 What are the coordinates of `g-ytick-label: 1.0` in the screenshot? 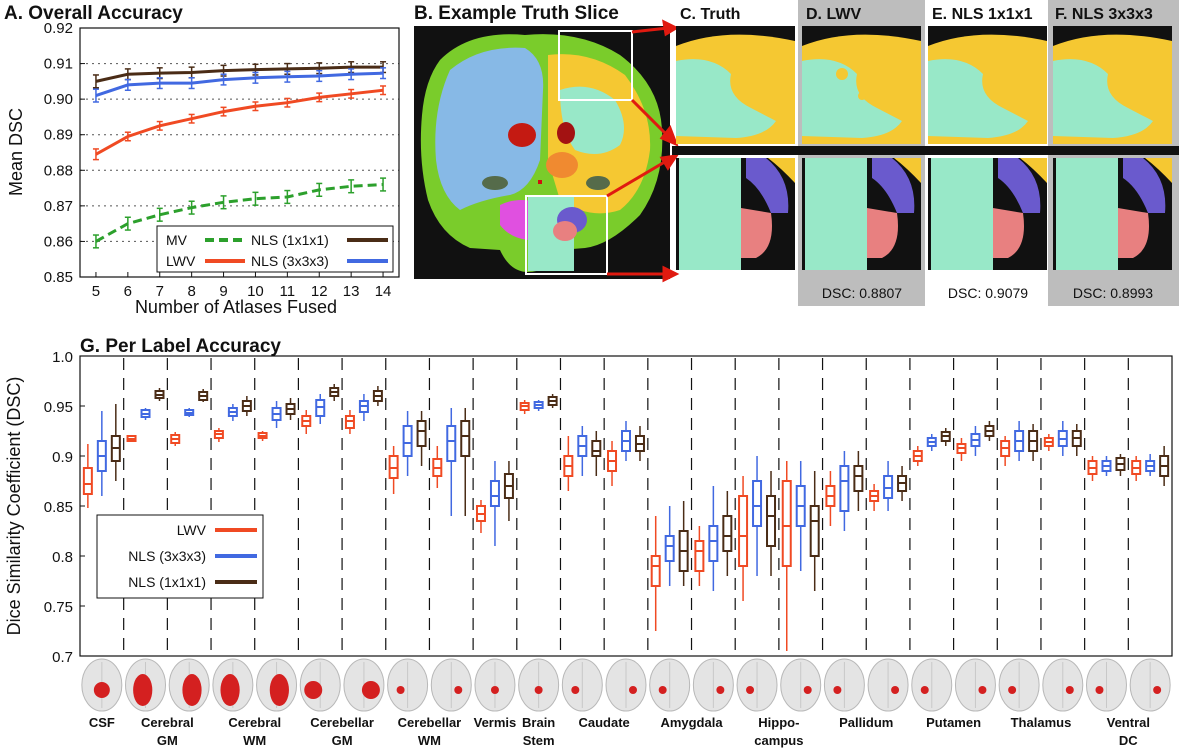 It's located at (62, 357).